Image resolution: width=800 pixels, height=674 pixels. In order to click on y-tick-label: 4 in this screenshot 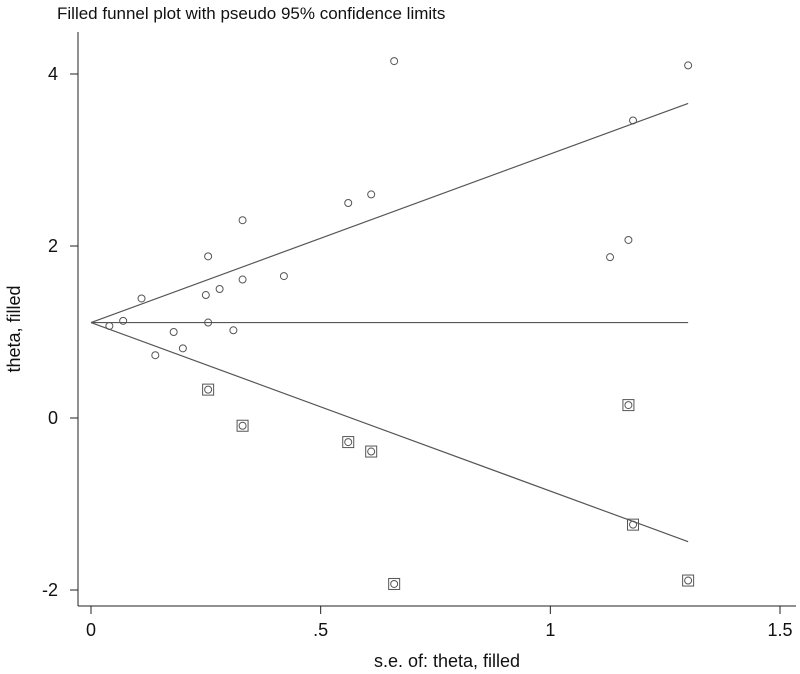, I will do `click(53, 74)`.